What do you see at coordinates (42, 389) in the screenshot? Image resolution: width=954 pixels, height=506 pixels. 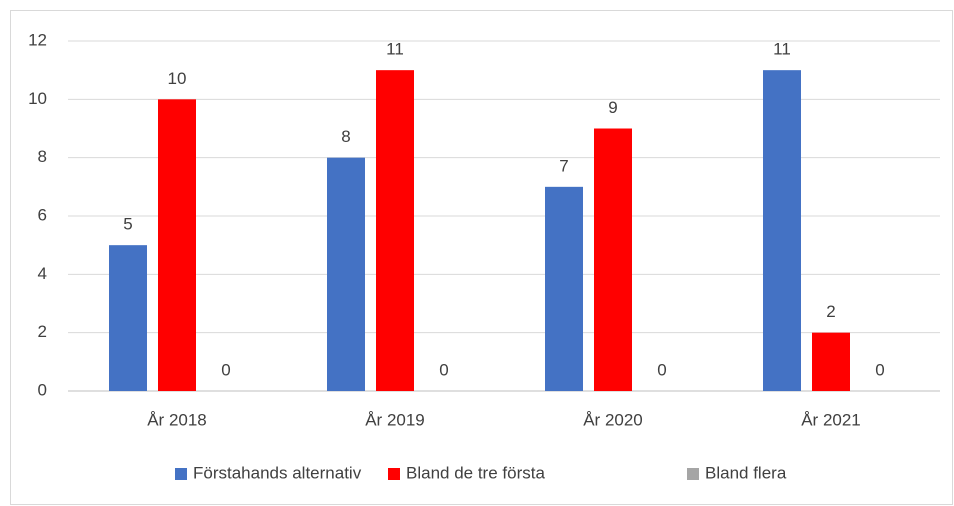 I see `y-tick-label: 0` at bounding box center [42, 389].